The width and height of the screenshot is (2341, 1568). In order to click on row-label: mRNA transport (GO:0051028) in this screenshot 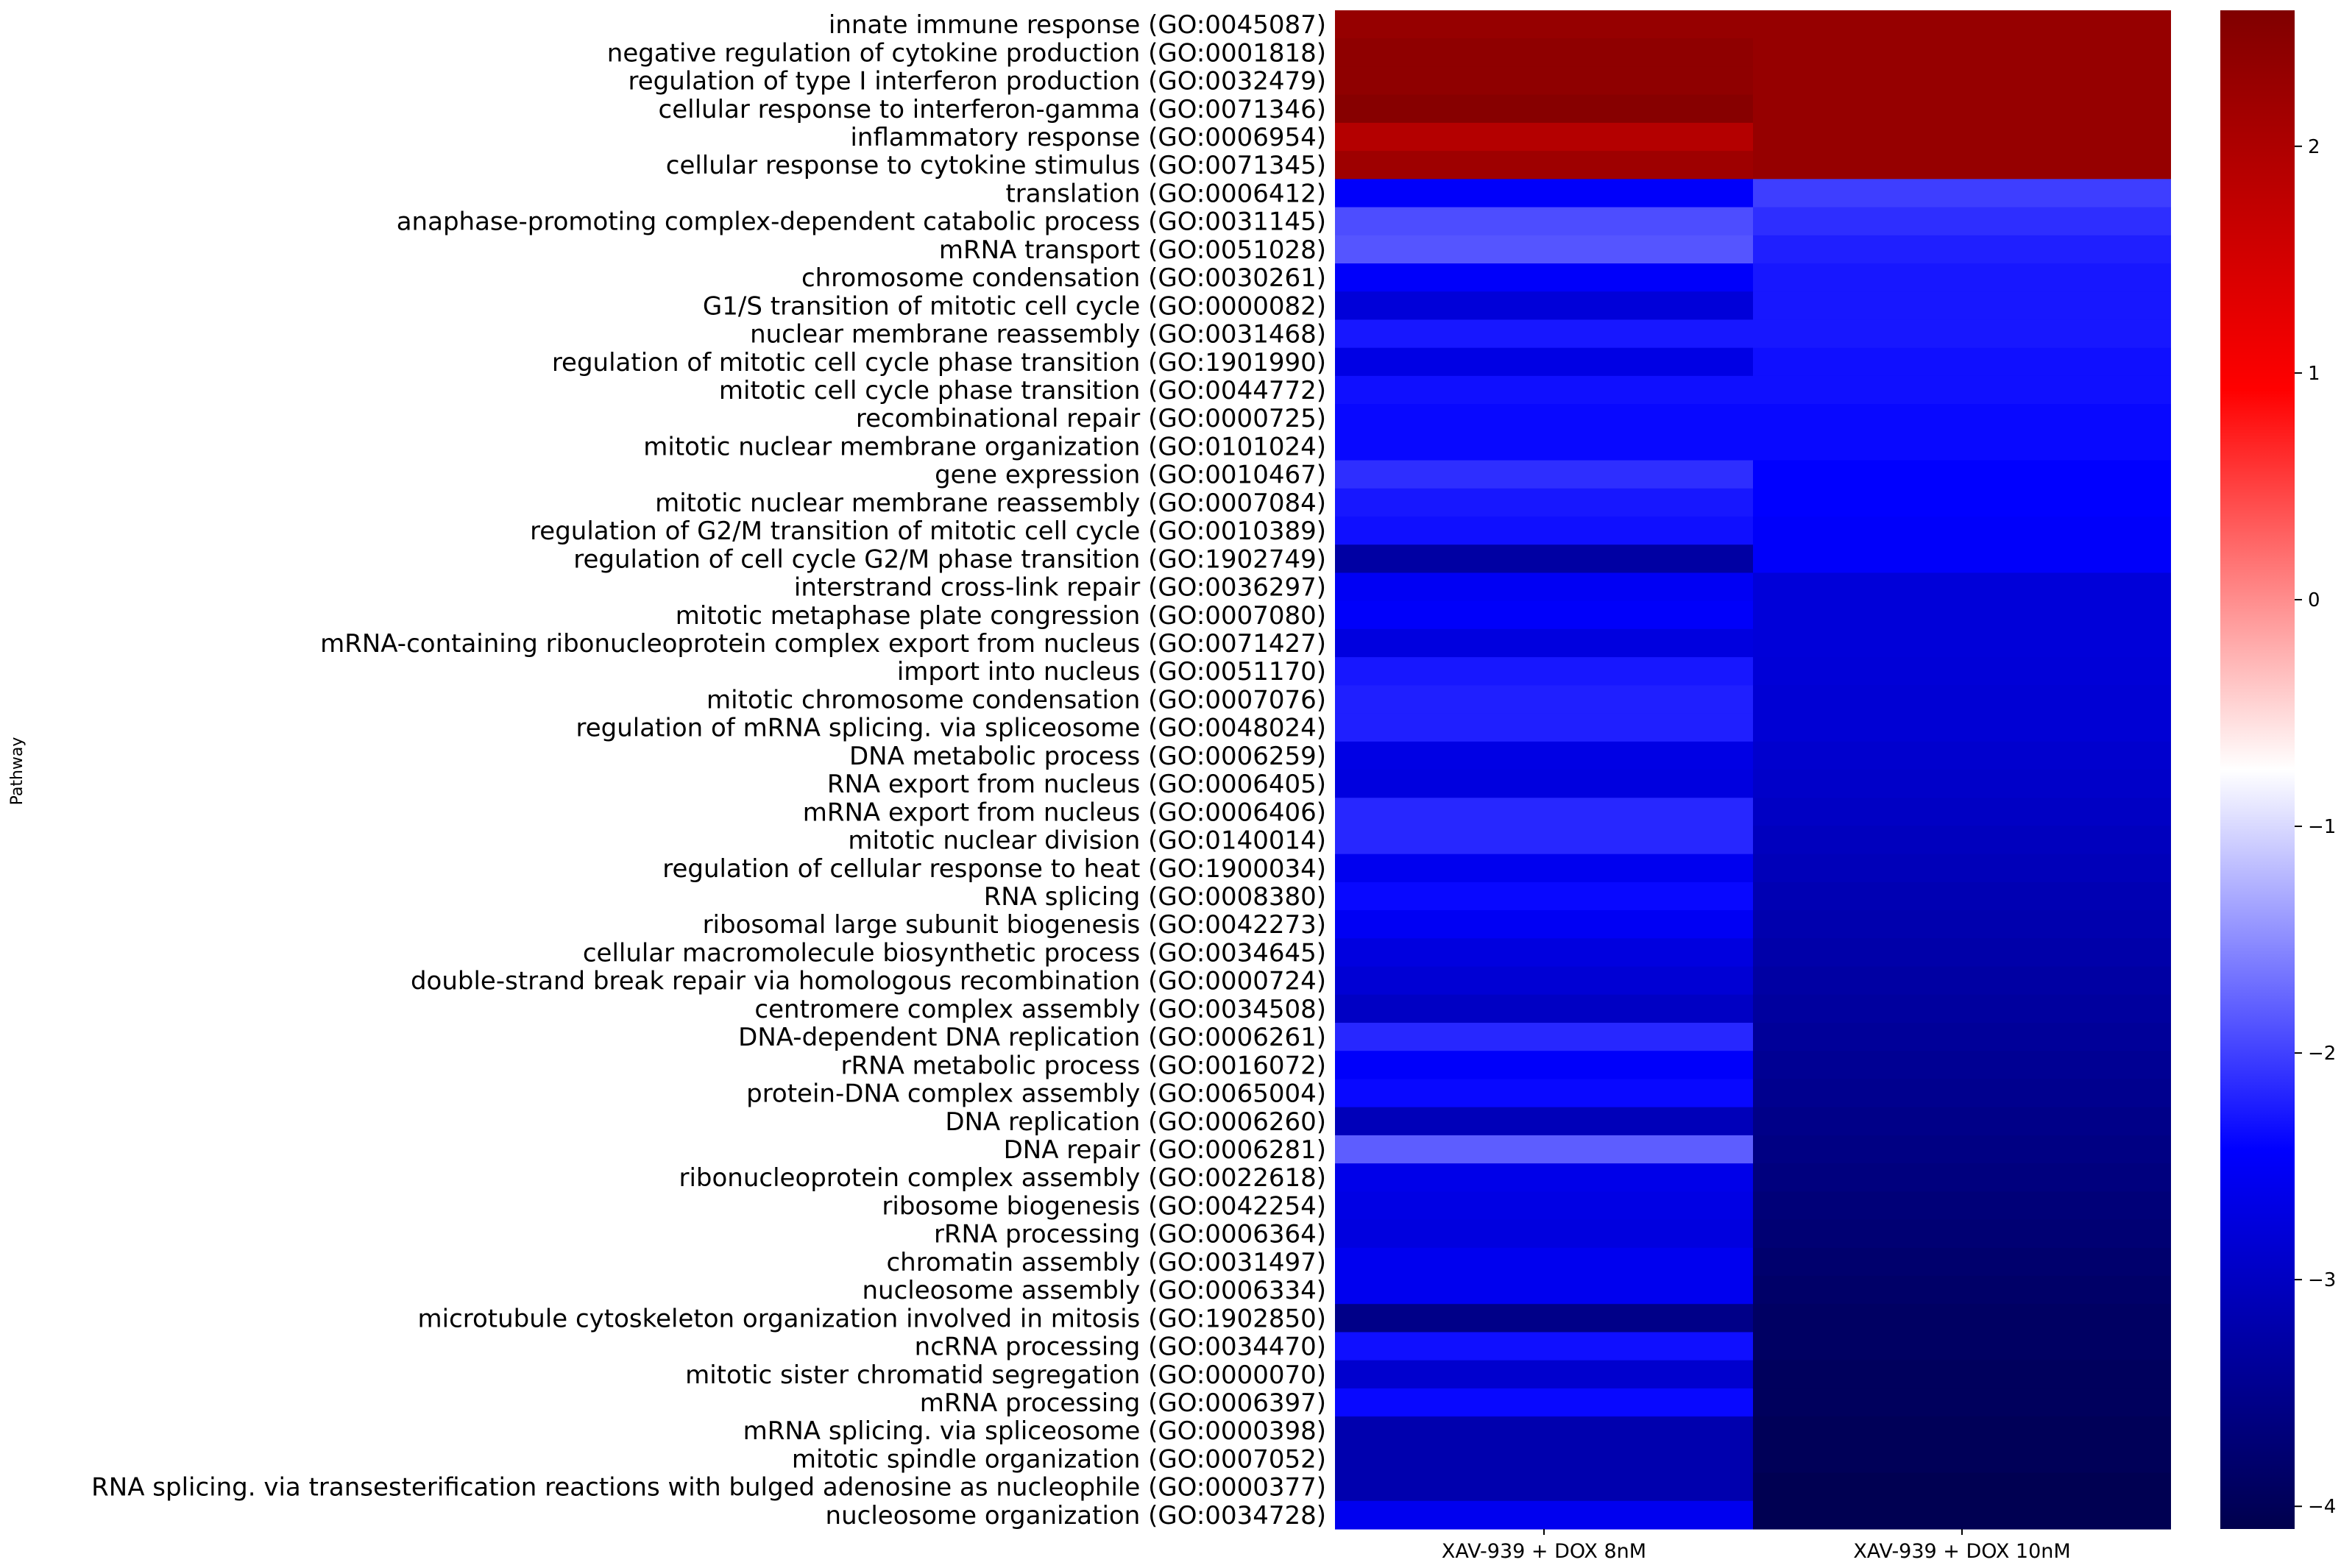, I will do `click(1132, 250)`.